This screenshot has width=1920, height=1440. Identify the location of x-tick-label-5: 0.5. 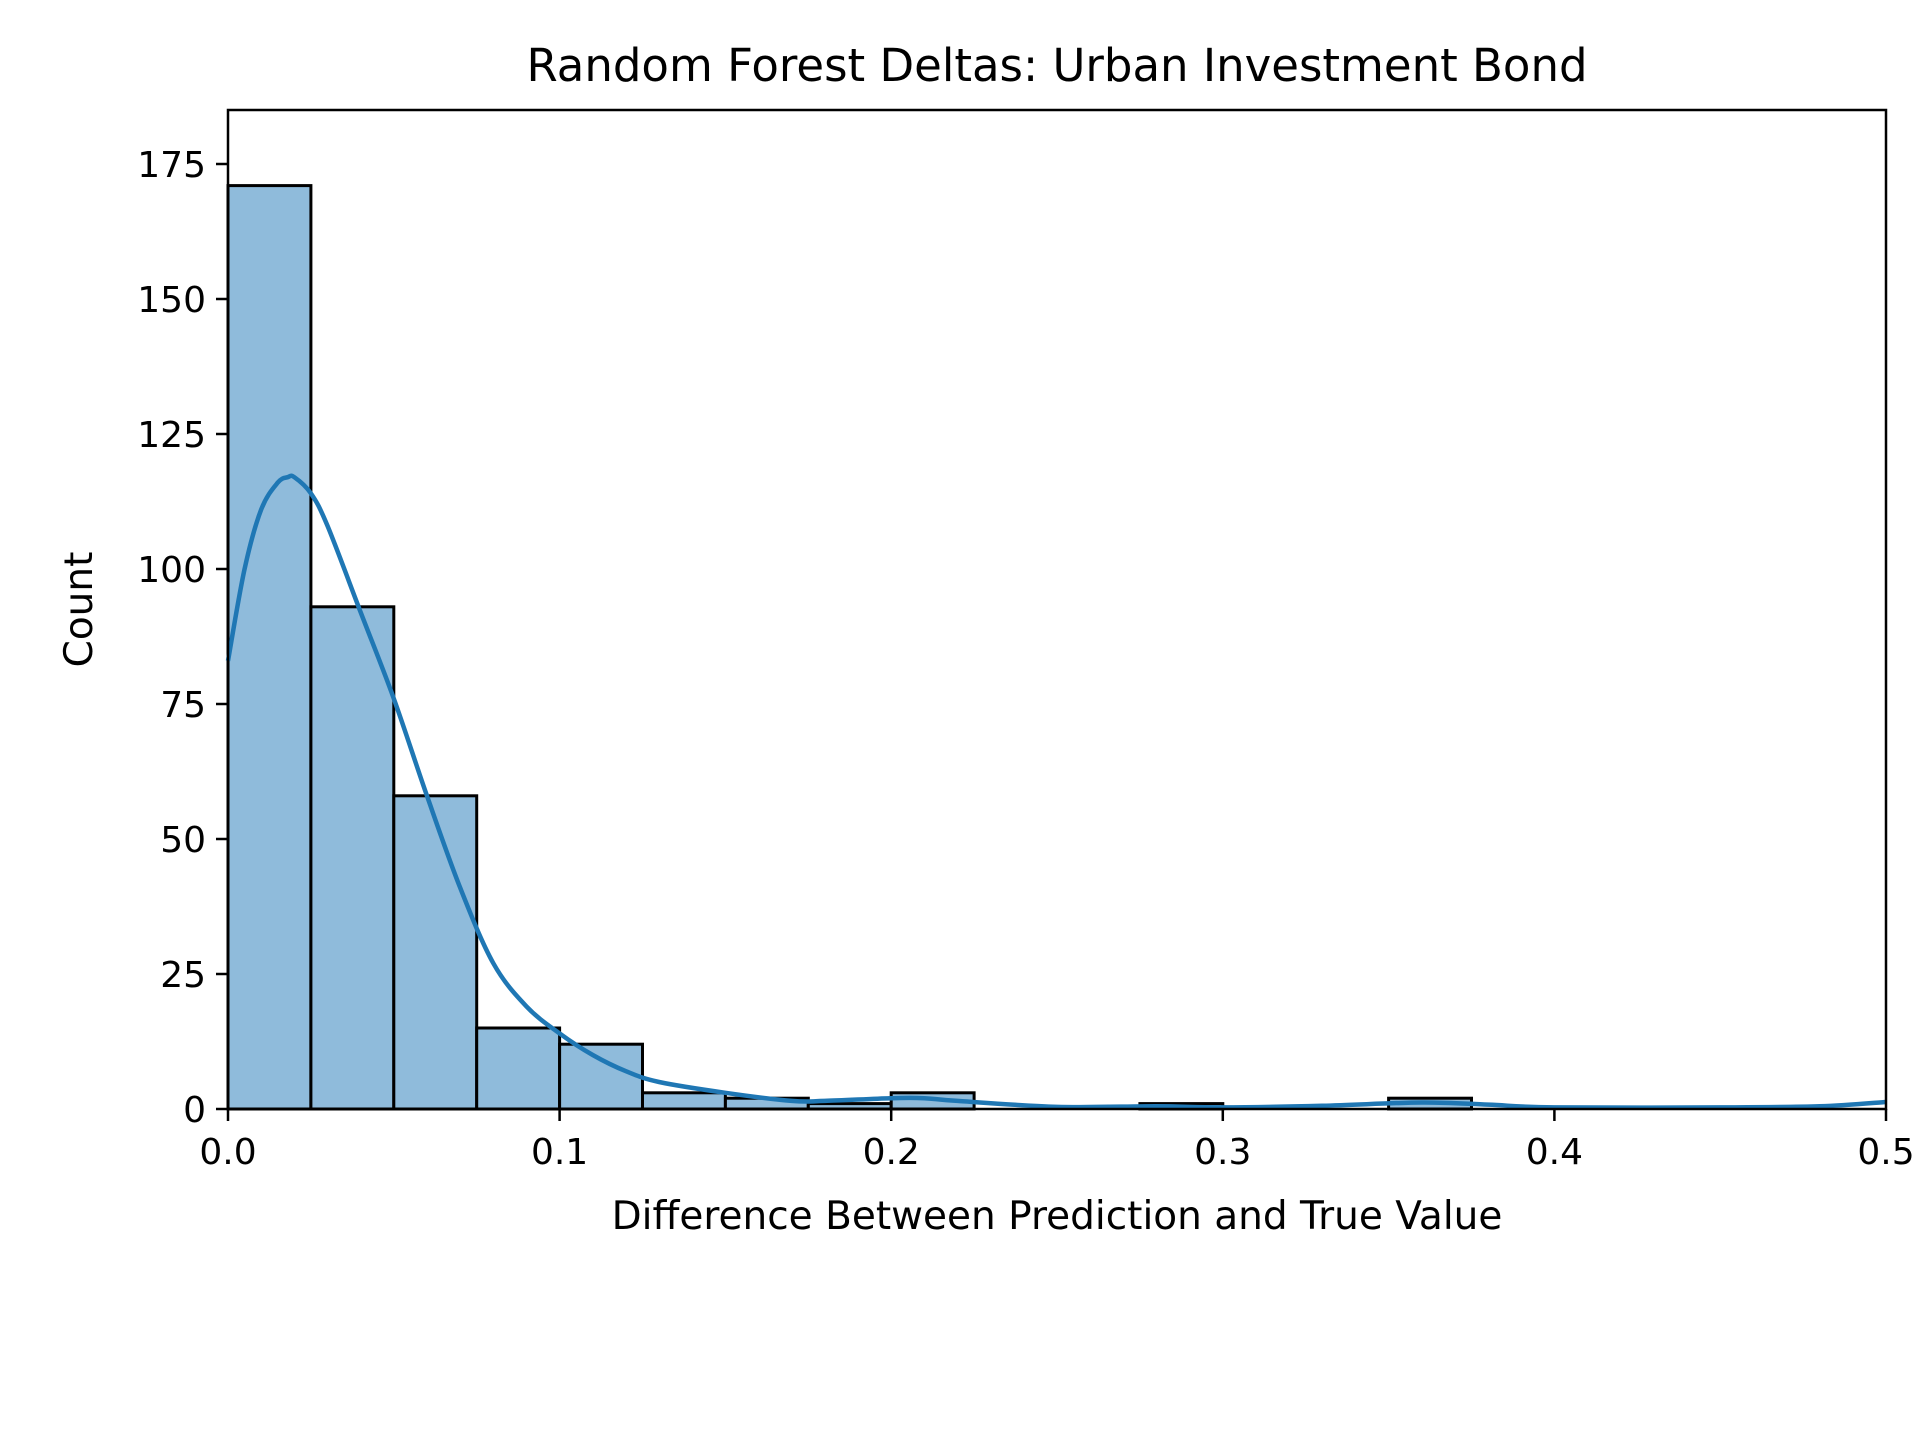
(1885, 1152).